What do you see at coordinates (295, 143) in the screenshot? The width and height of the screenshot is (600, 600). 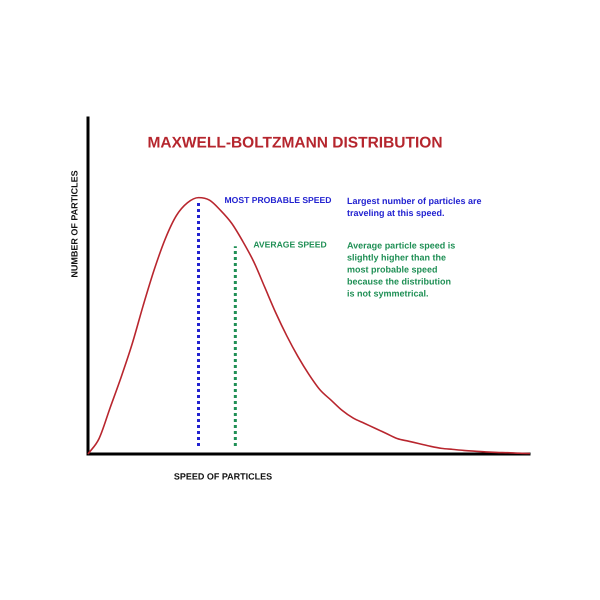 I see `chart-title: MAXWELL-BOLTZMANN DISTRIBUTION` at bounding box center [295, 143].